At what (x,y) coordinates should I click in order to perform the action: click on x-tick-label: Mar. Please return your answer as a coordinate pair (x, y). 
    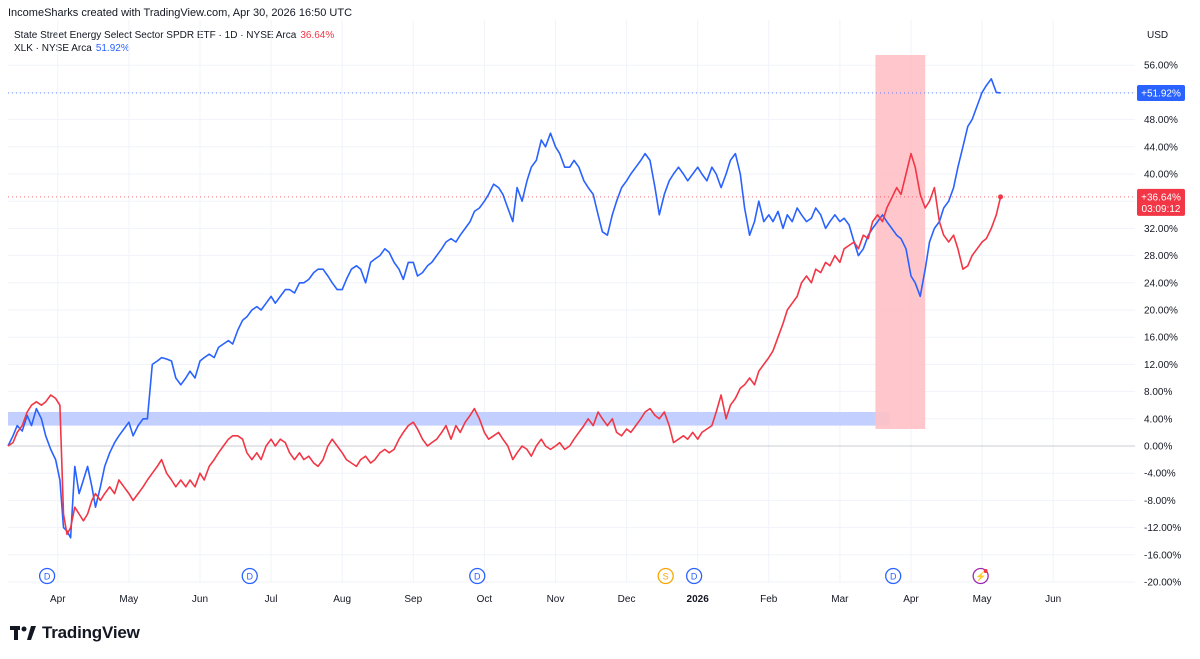
    Looking at the image, I should click on (840, 599).